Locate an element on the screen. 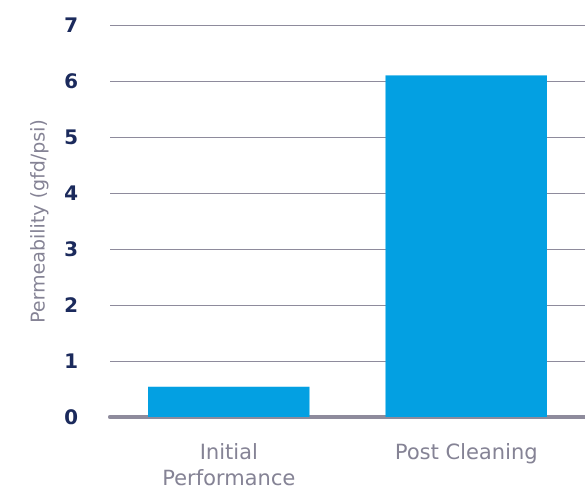 This screenshot has width=585, height=498. y-tick-label: 4 is located at coordinates (71, 193).